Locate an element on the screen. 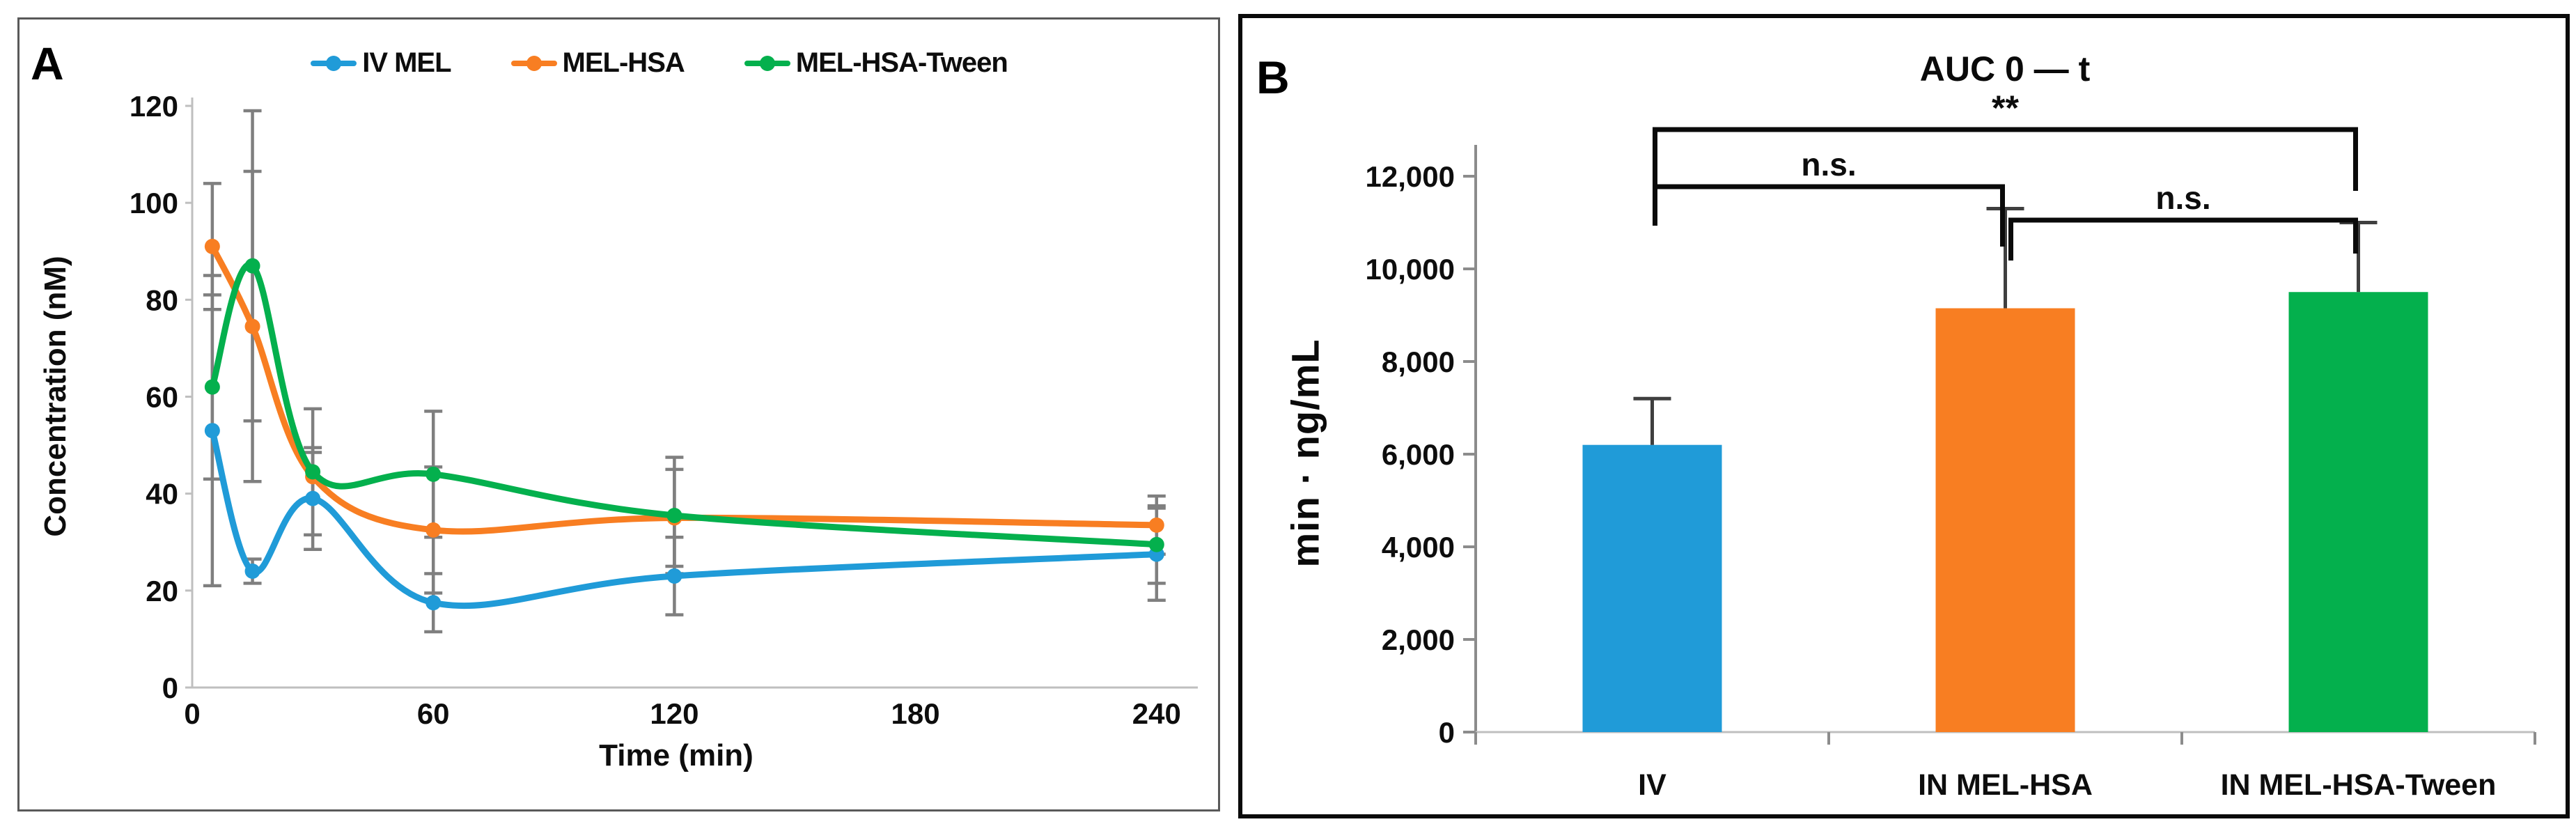 The image size is (2576, 831). sig-label-: ** is located at coordinates (2006, 107).